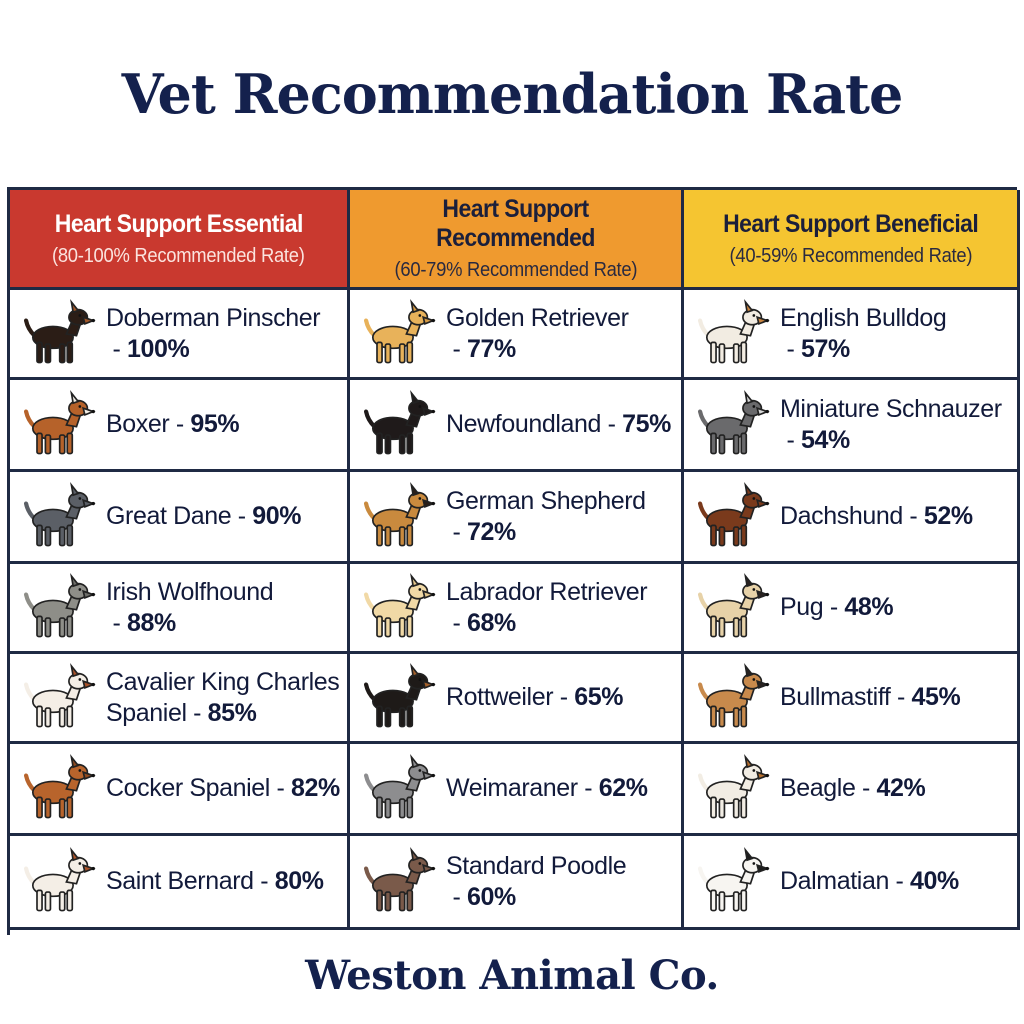 This screenshot has width=1024, height=1024. What do you see at coordinates (891, 408) in the screenshot?
I see `breed-name: Miniature Schnauzer` at bounding box center [891, 408].